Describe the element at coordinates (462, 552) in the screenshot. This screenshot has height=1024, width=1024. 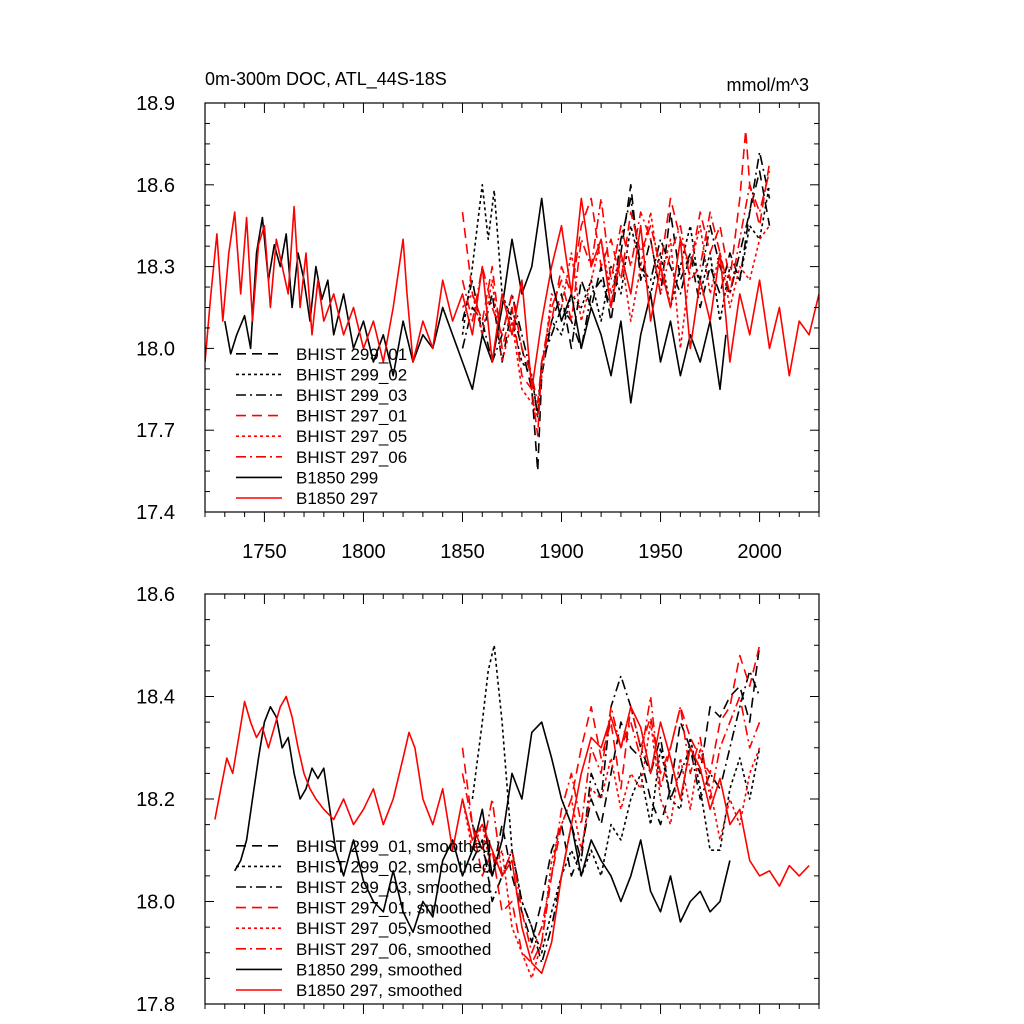
I see `x-tick-label: 1850` at that location.